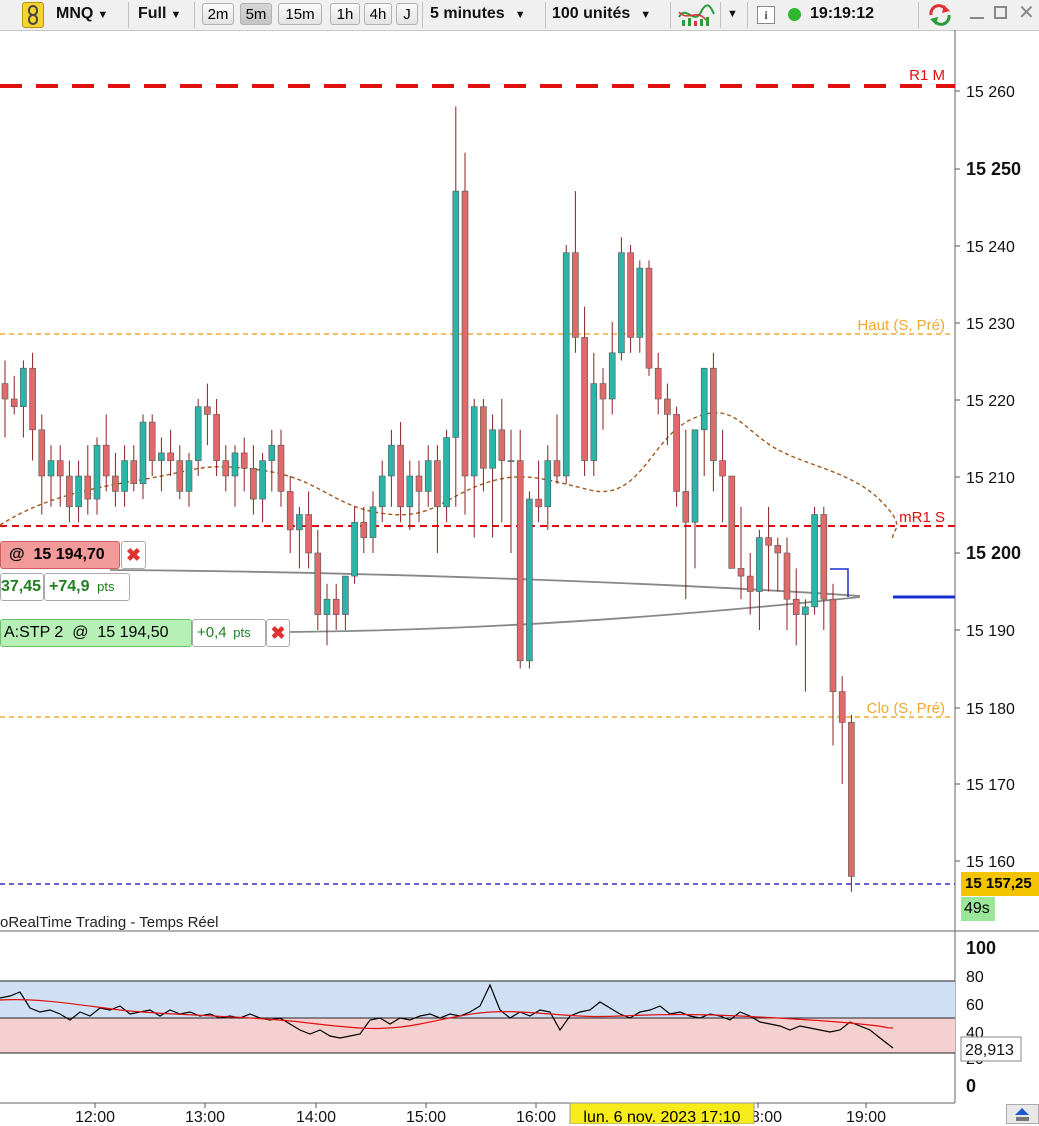  Describe the element at coordinates (1000, 884) in the screenshot. I see `current-price-tag: 15 157,25` at that location.